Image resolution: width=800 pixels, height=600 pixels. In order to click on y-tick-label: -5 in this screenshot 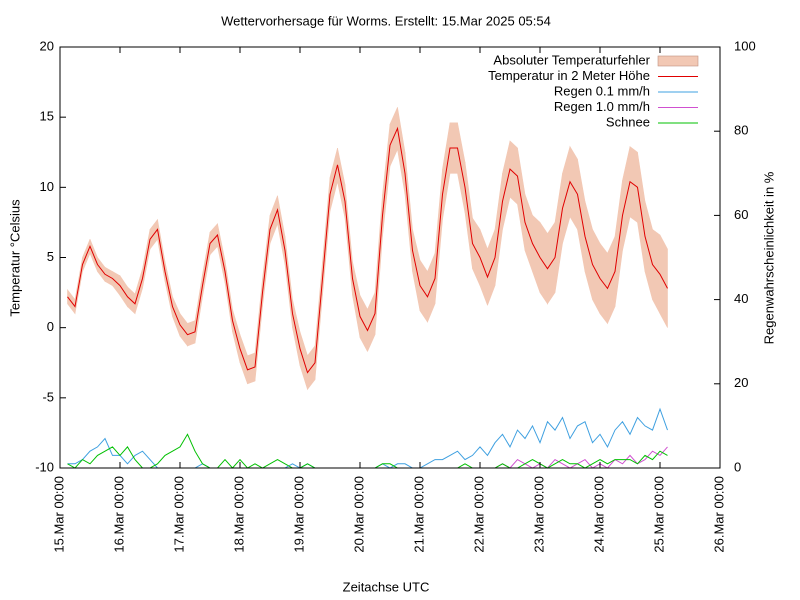, I will do `click(48, 396)`.